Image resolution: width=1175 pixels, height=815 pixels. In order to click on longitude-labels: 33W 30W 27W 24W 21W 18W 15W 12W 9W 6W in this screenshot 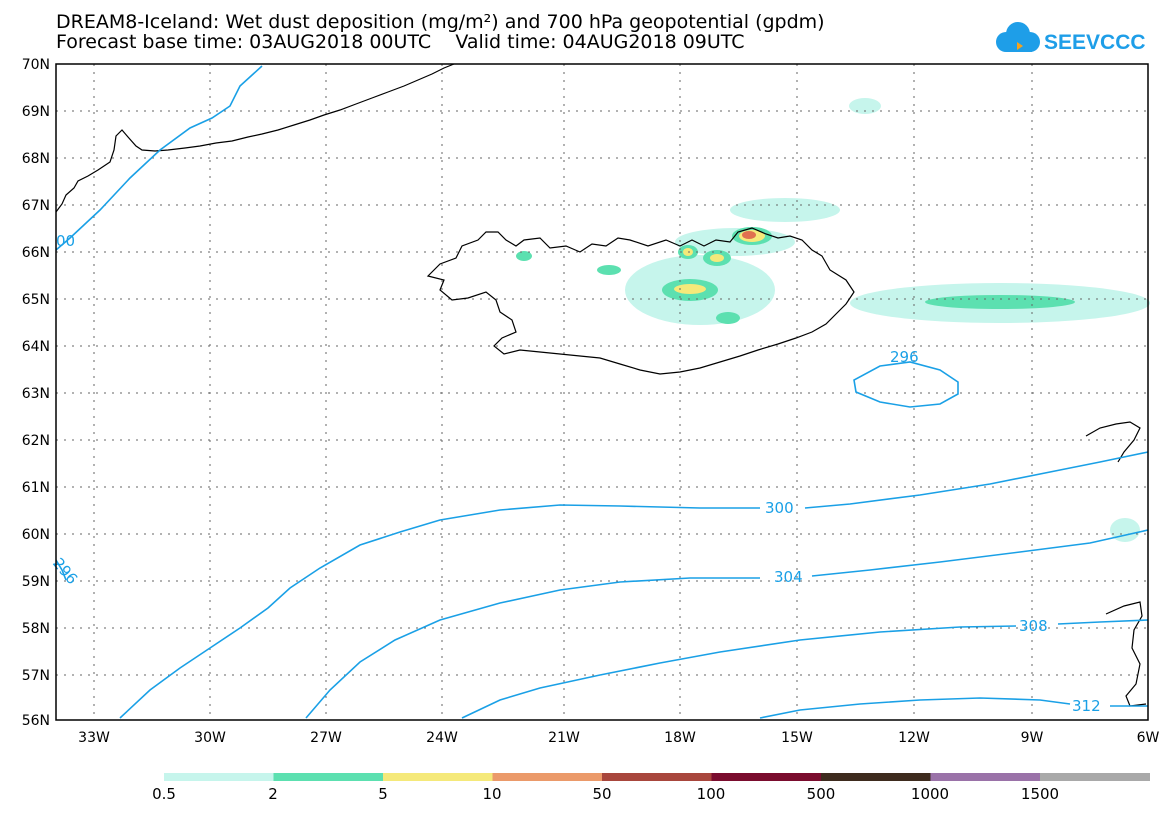, I will do `click(618, 738)`.